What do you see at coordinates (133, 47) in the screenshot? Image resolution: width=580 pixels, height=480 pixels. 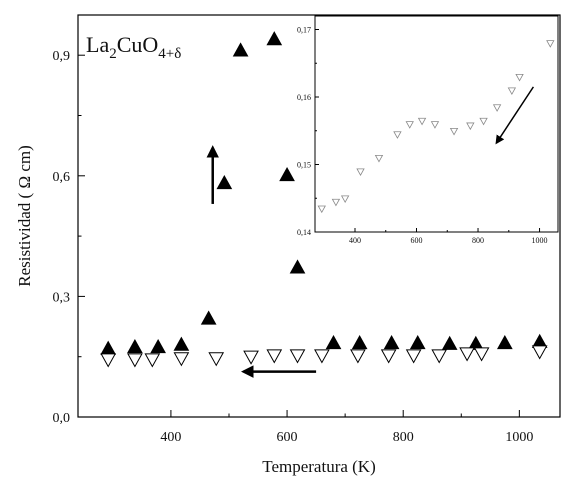 I see `compound-formula: La2CuO4+δ` at bounding box center [133, 47].